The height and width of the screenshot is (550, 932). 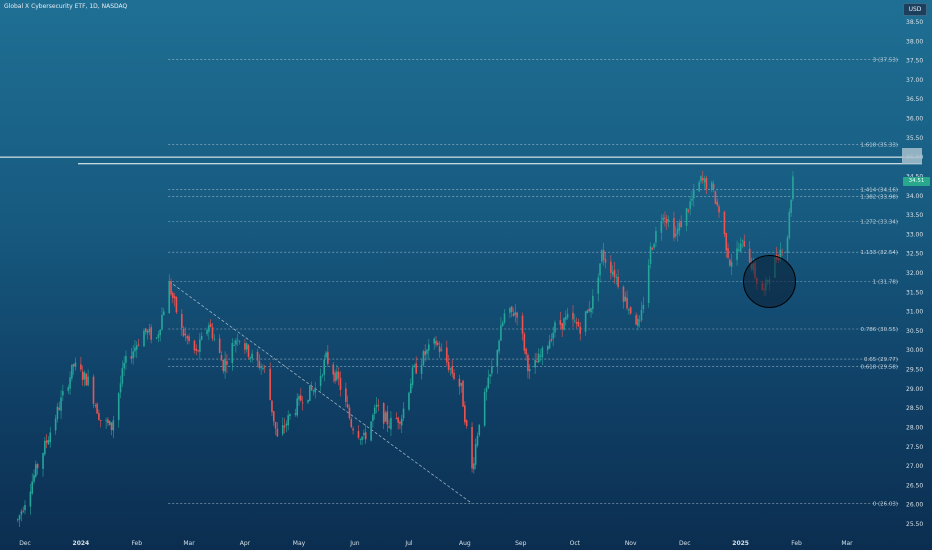 I want to click on x-tick-label: Jul, so click(x=408, y=543).